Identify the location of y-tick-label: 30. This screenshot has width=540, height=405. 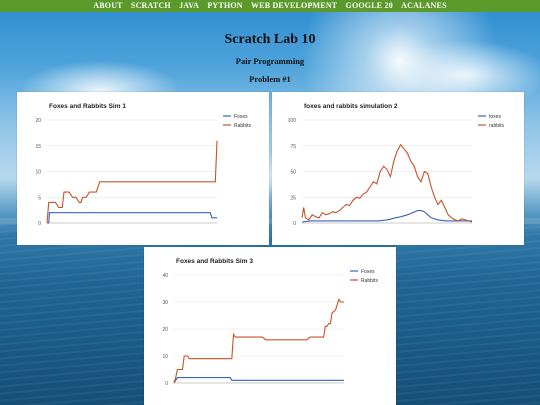
(165, 303).